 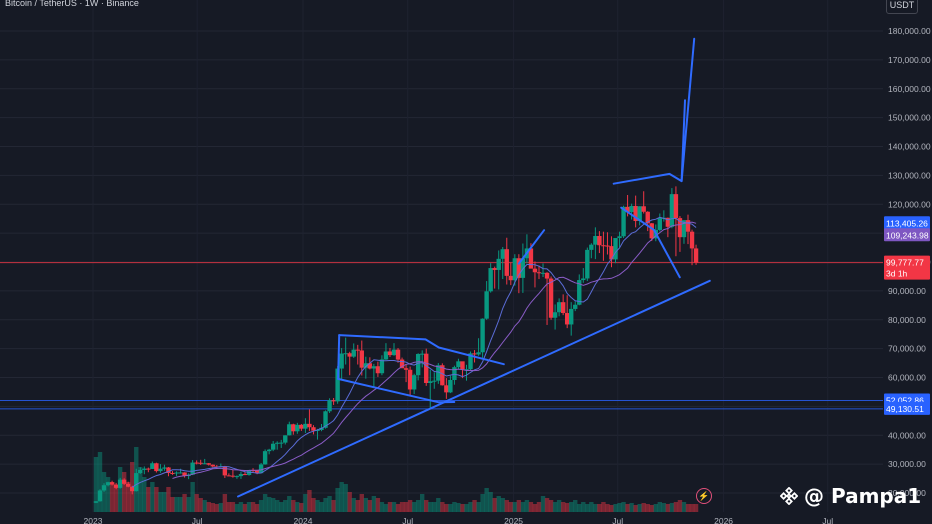 What do you see at coordinates (704, 496) in the screenshot?
I see `flash-icon: ⚡` at bounding box center [704, 496].